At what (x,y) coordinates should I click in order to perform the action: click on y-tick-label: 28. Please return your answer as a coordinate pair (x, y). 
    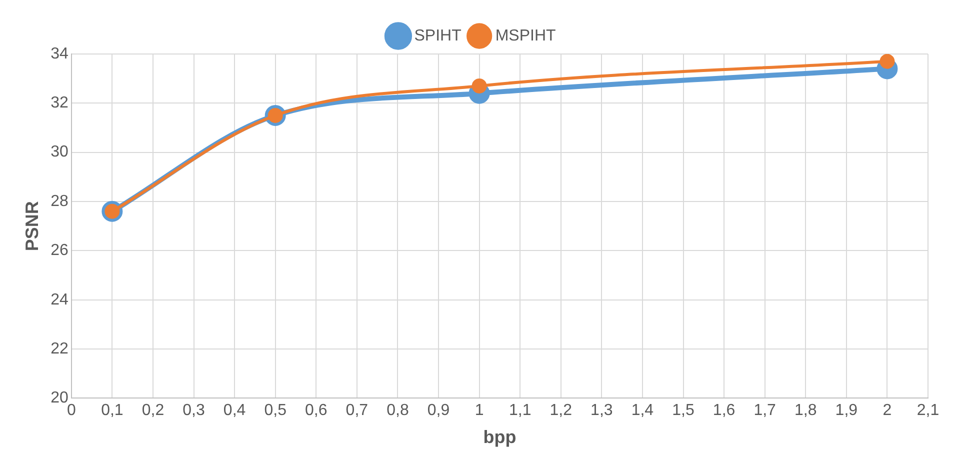
    Looking at the image, I should click on (59, 201).